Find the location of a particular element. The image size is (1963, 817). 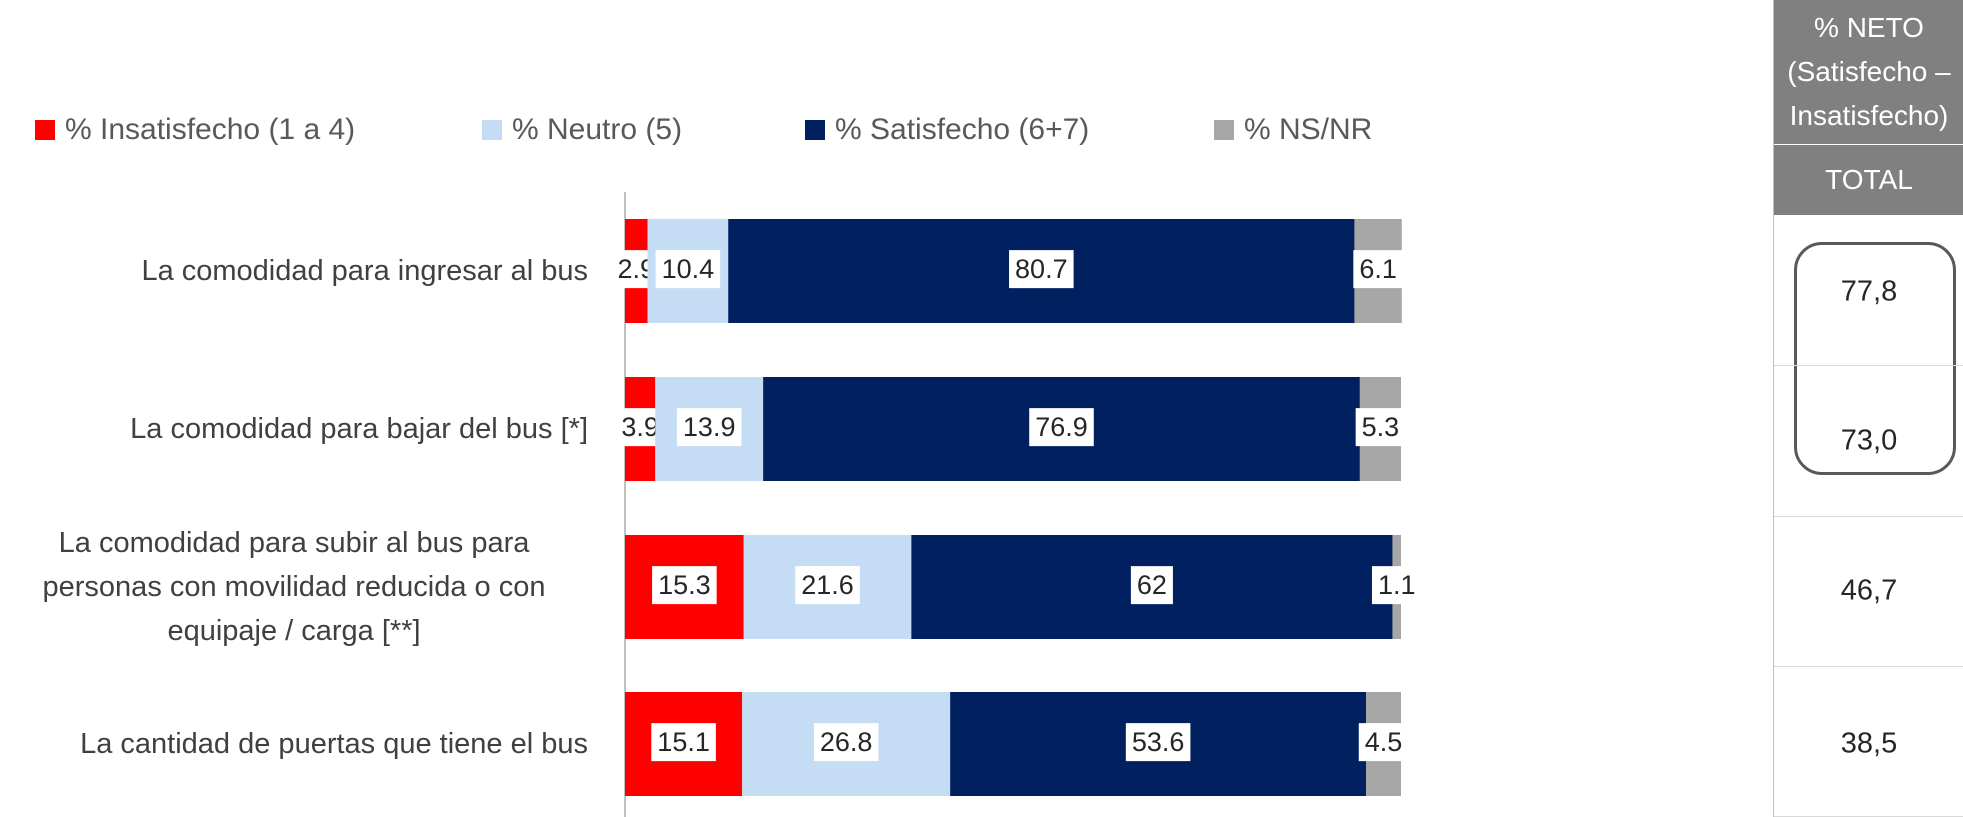

legend-label: % Satisfecho (6+7) is located at coordinates (962, 129).